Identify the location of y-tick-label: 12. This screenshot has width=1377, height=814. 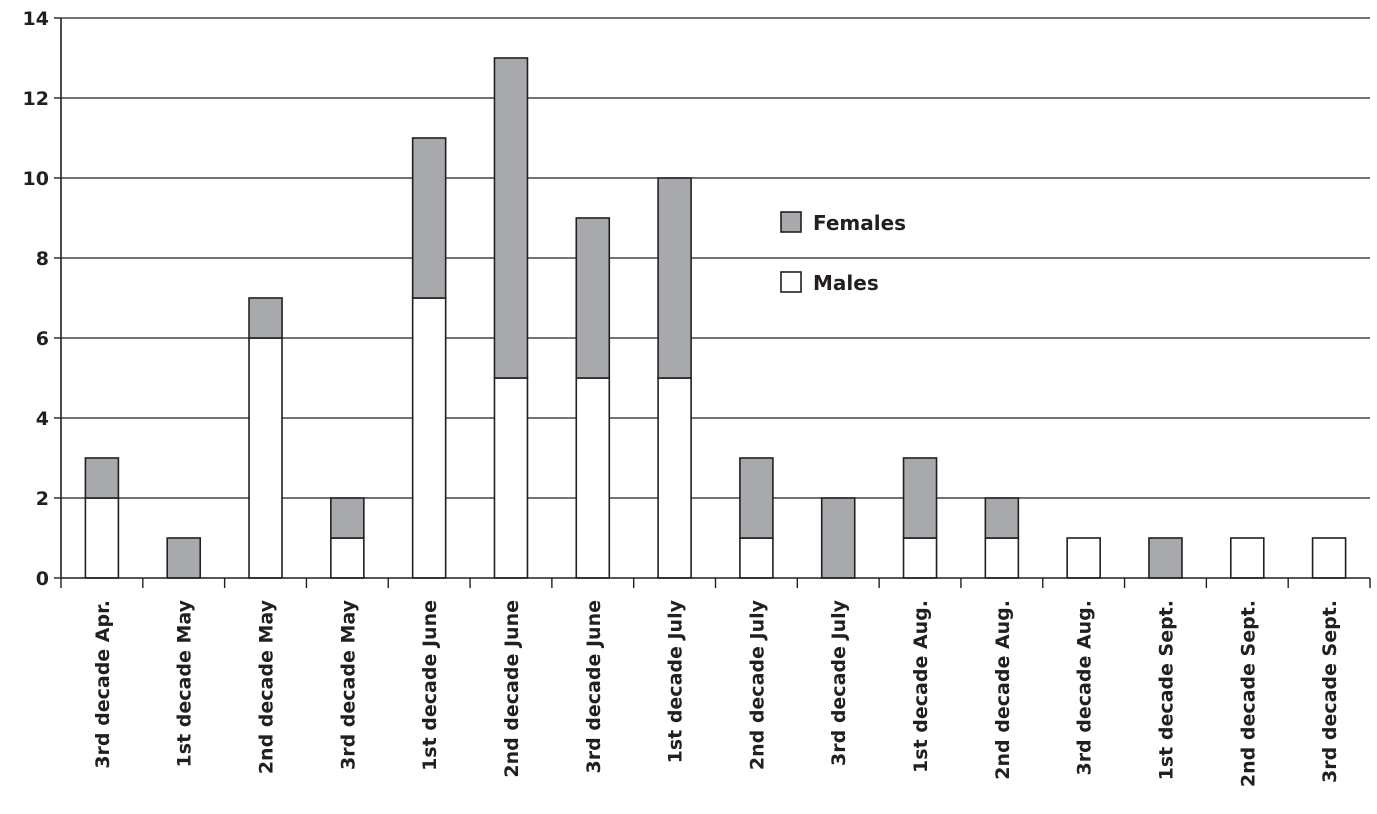
(36, 99).